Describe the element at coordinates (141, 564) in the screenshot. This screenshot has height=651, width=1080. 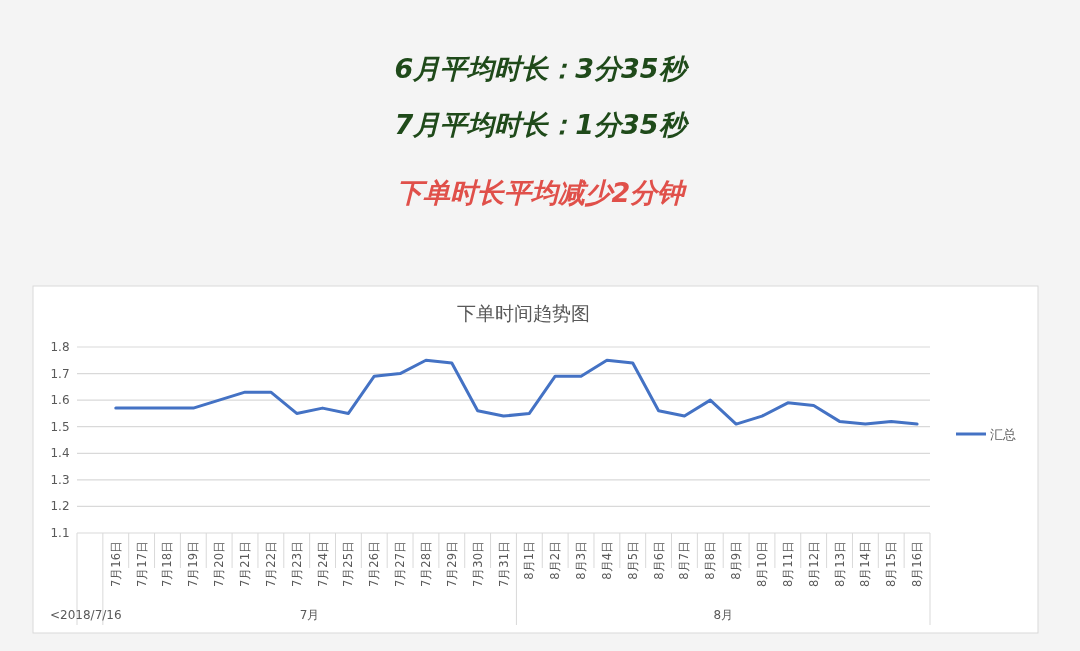
I see `x-tick-label: 7月17日` at that location.